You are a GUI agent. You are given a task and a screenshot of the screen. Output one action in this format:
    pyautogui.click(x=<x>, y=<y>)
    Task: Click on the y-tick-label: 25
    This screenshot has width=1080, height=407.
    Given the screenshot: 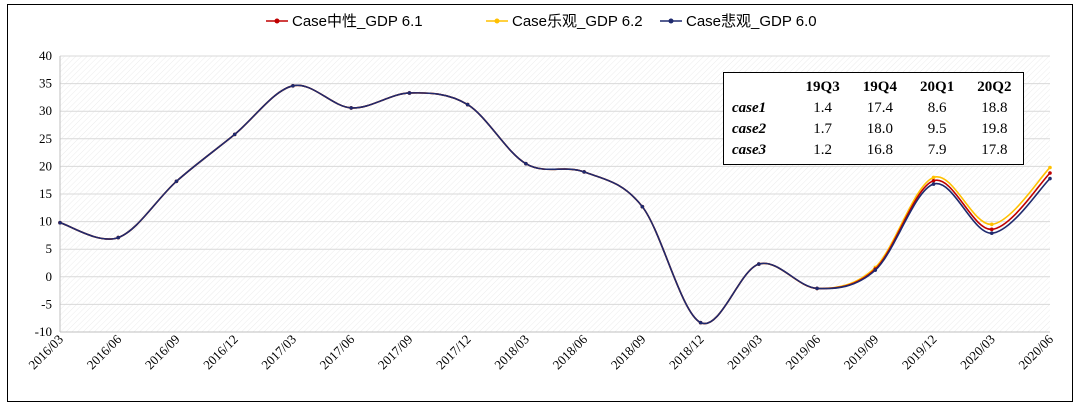 What is the action you would take?
    pyautogui.click(x=45, y=138)
    